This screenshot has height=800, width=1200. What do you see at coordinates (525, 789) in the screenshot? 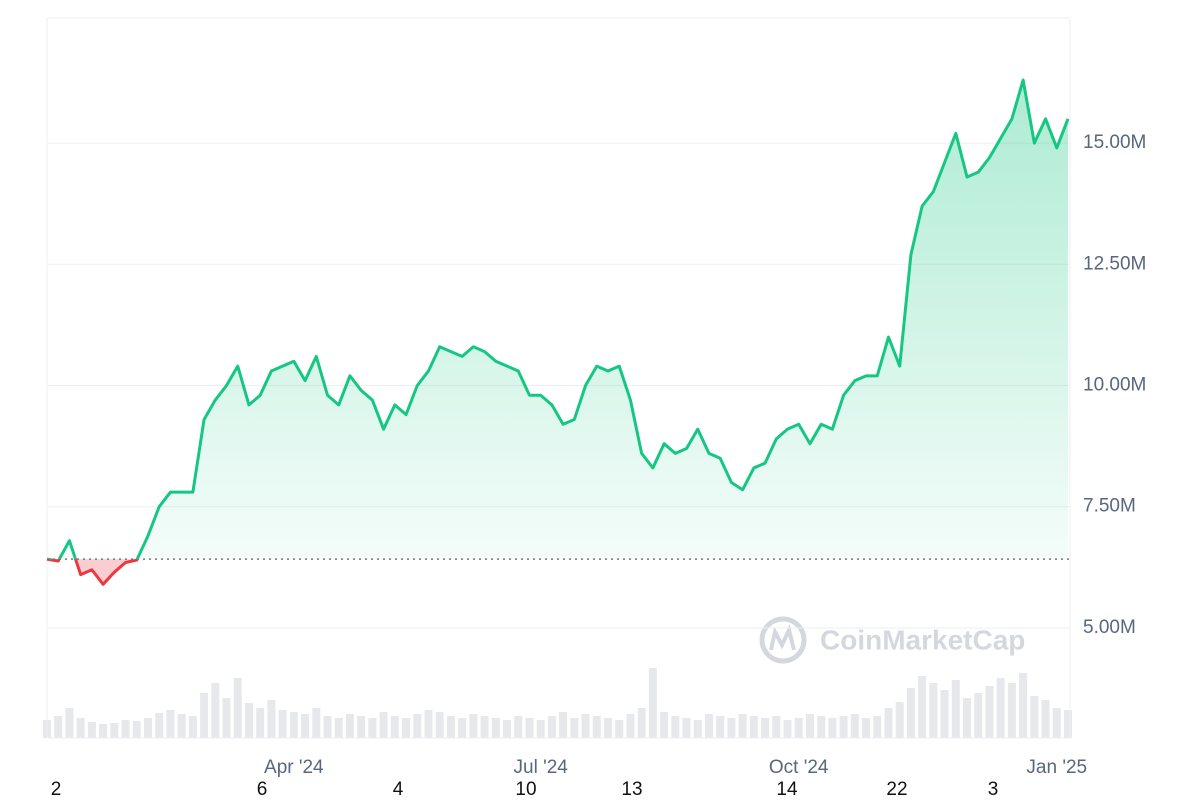
I see `day-label: 10` at bounding box center [525, 789].